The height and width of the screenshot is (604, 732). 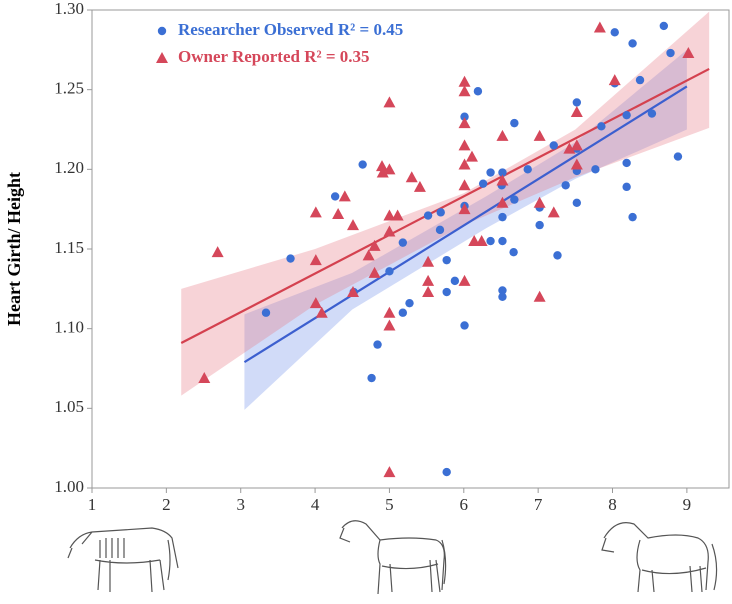 I want to click on y-axis-label: Heart Girth/ Height, so click(x=14, y=249).